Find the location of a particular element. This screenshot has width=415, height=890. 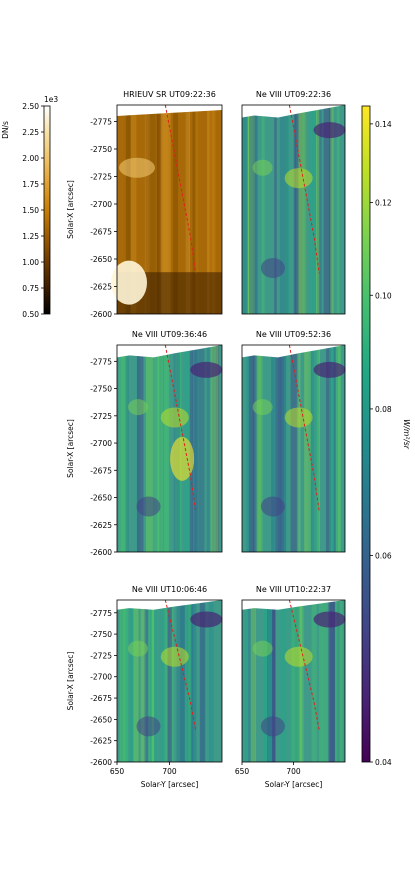

colorbar-radiance: 0.04 0.06 0.08 0.10 0.12 0.14 W/m²/sr is located at coordinates (386, 436).